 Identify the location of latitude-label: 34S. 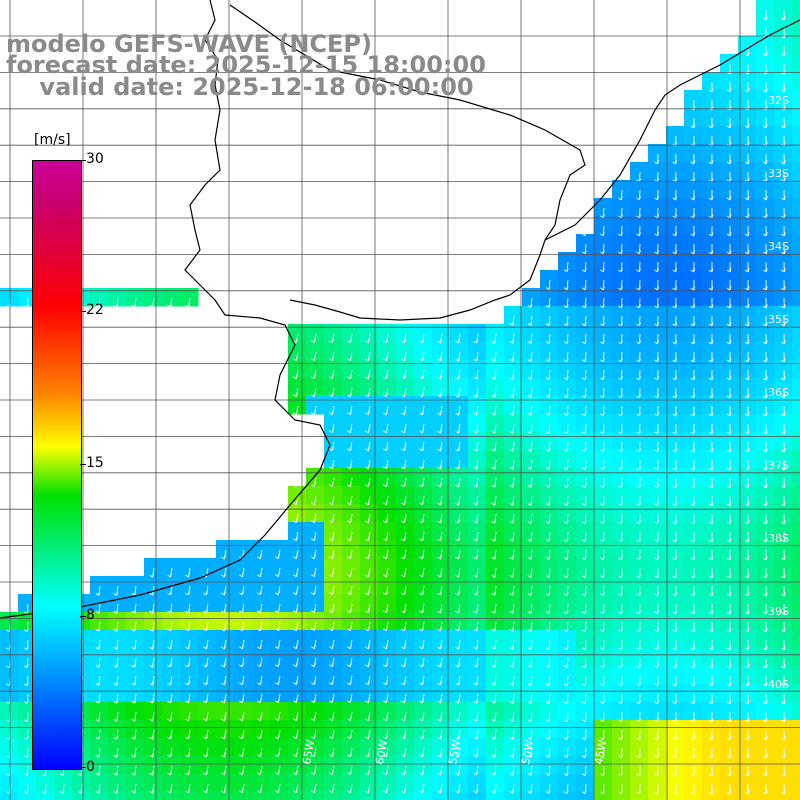
(778, 246).